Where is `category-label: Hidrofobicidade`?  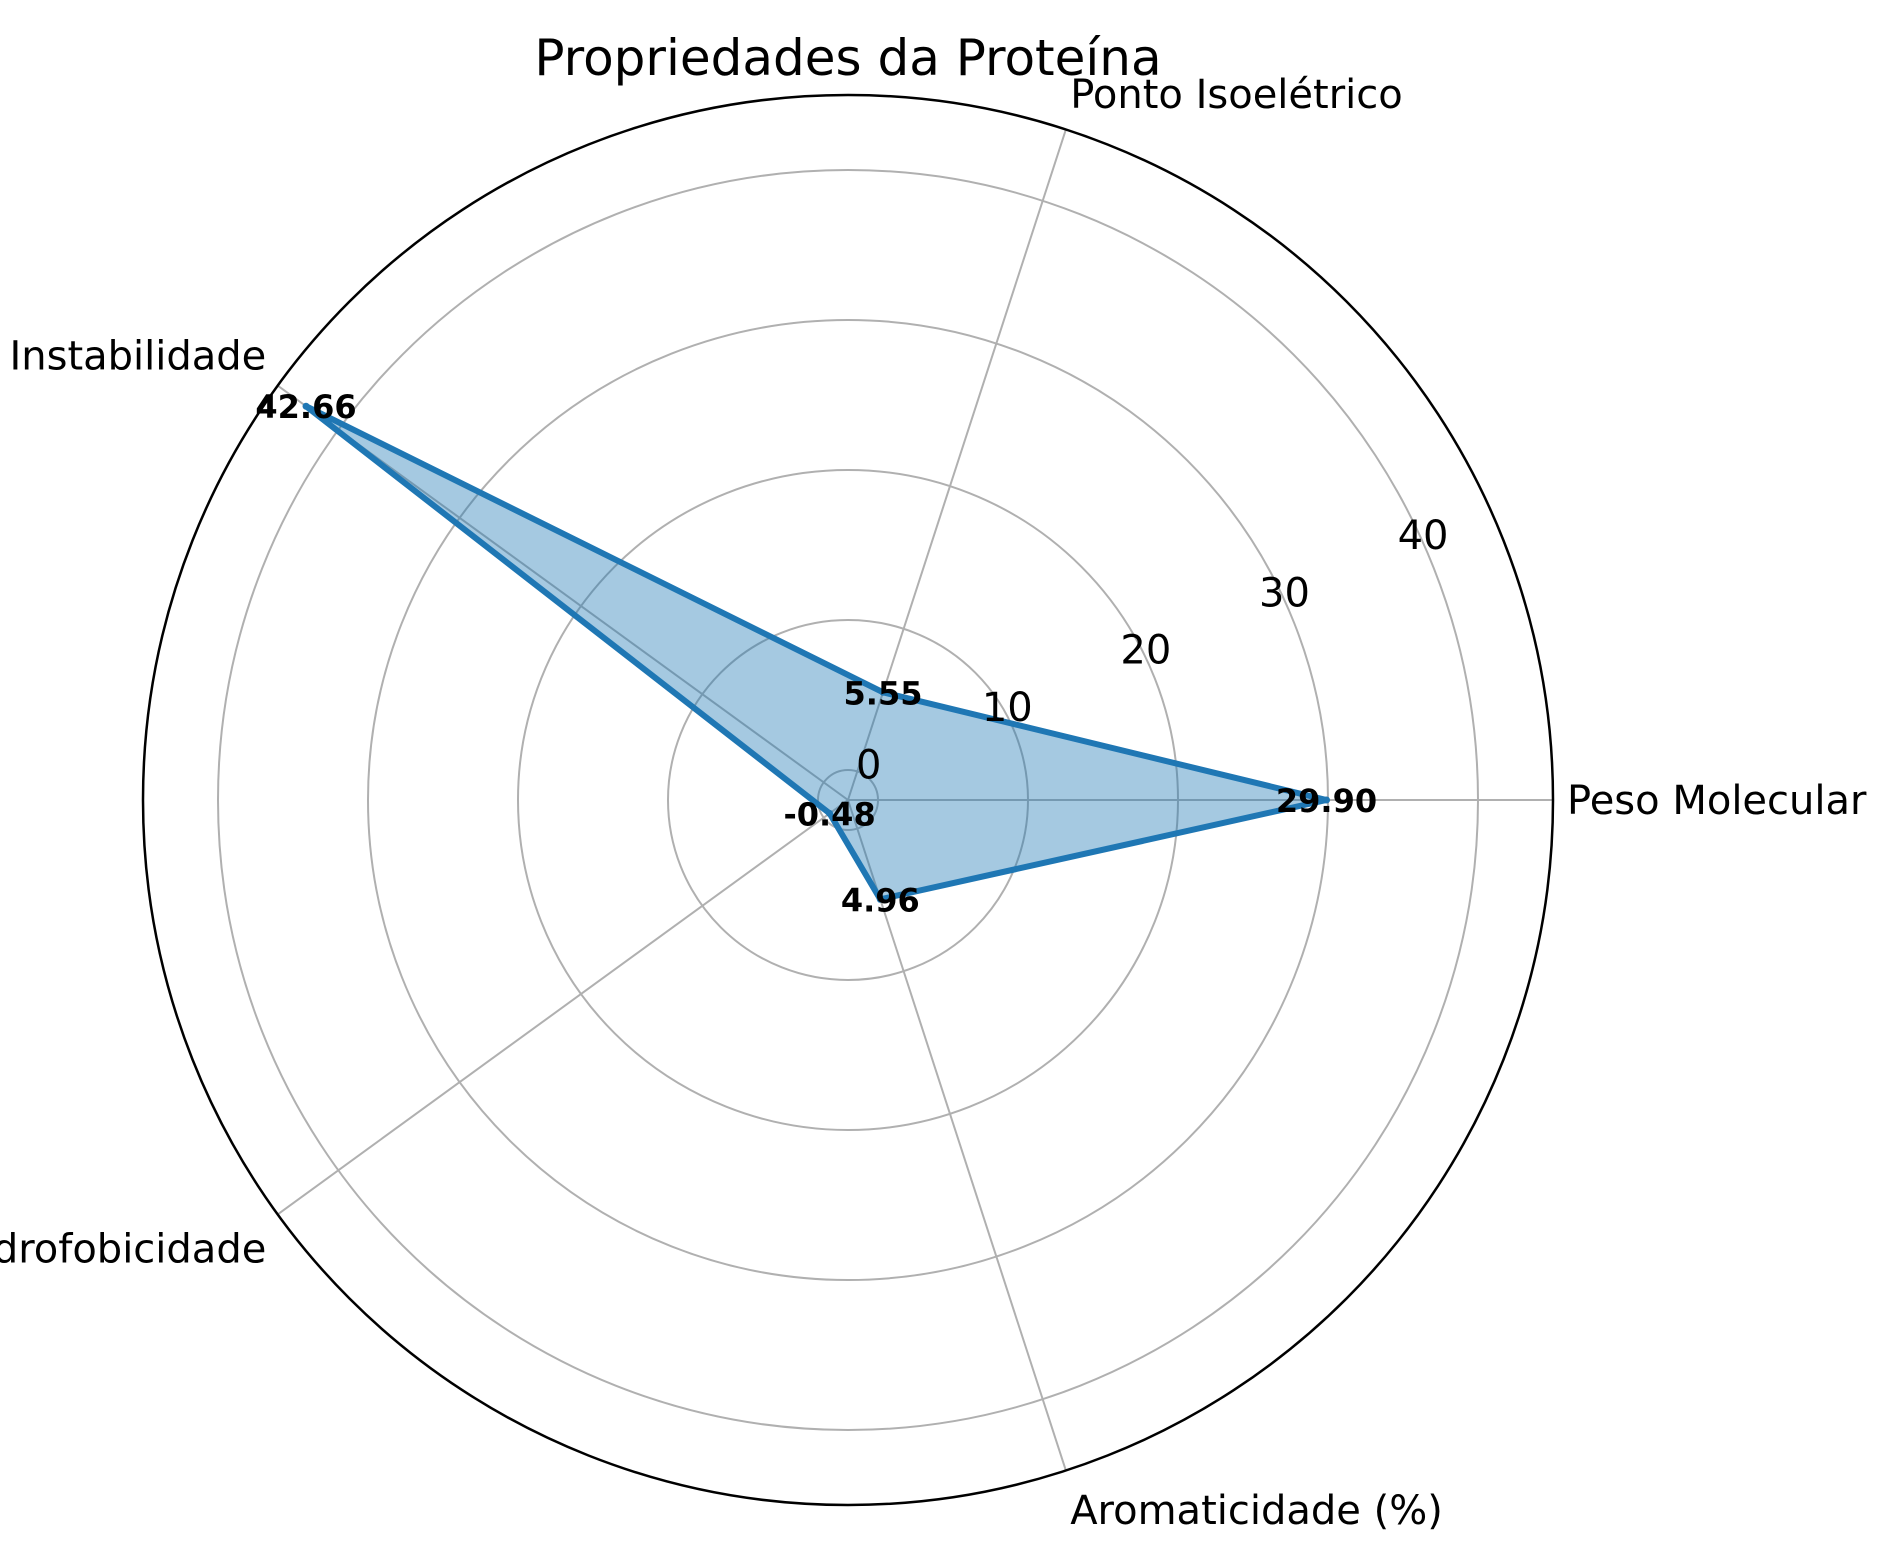 category-label: Hidrofobicidade is located at coordinates (133, 1250).